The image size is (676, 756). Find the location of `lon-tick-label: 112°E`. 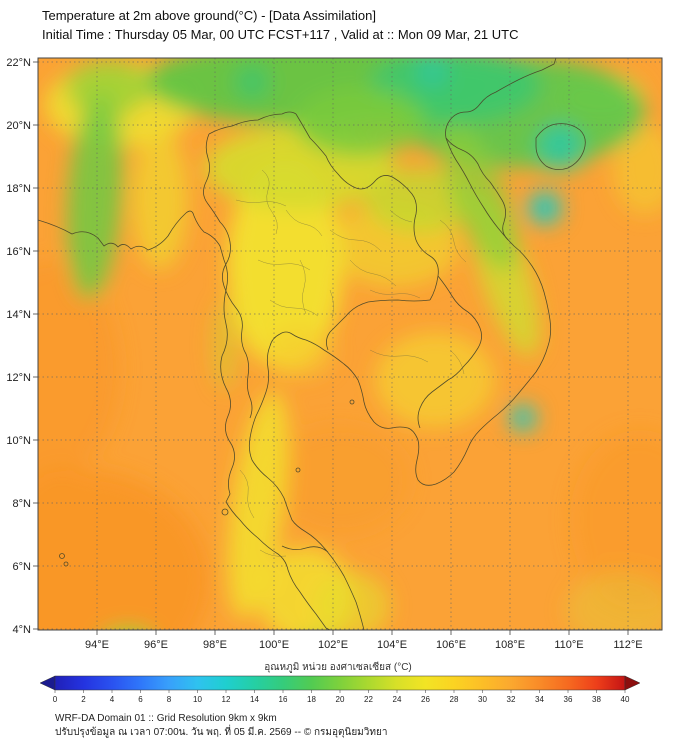

lon-tick-label: 112°E is located at coordinates (627, 645).